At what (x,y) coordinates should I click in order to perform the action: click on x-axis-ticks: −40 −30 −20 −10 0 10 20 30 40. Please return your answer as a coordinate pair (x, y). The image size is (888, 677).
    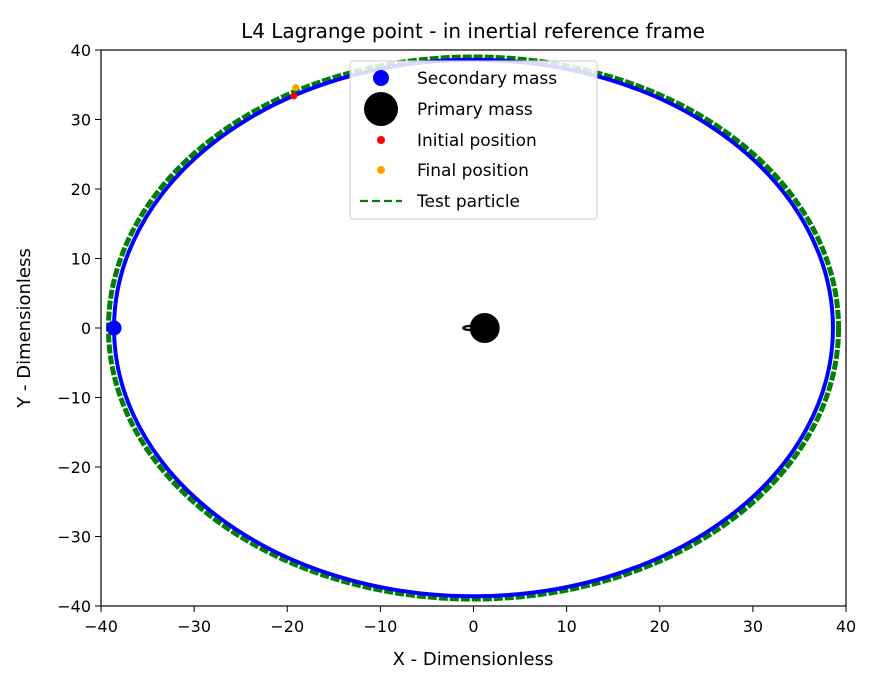
    Looking at the image, I should click on (470, 621).